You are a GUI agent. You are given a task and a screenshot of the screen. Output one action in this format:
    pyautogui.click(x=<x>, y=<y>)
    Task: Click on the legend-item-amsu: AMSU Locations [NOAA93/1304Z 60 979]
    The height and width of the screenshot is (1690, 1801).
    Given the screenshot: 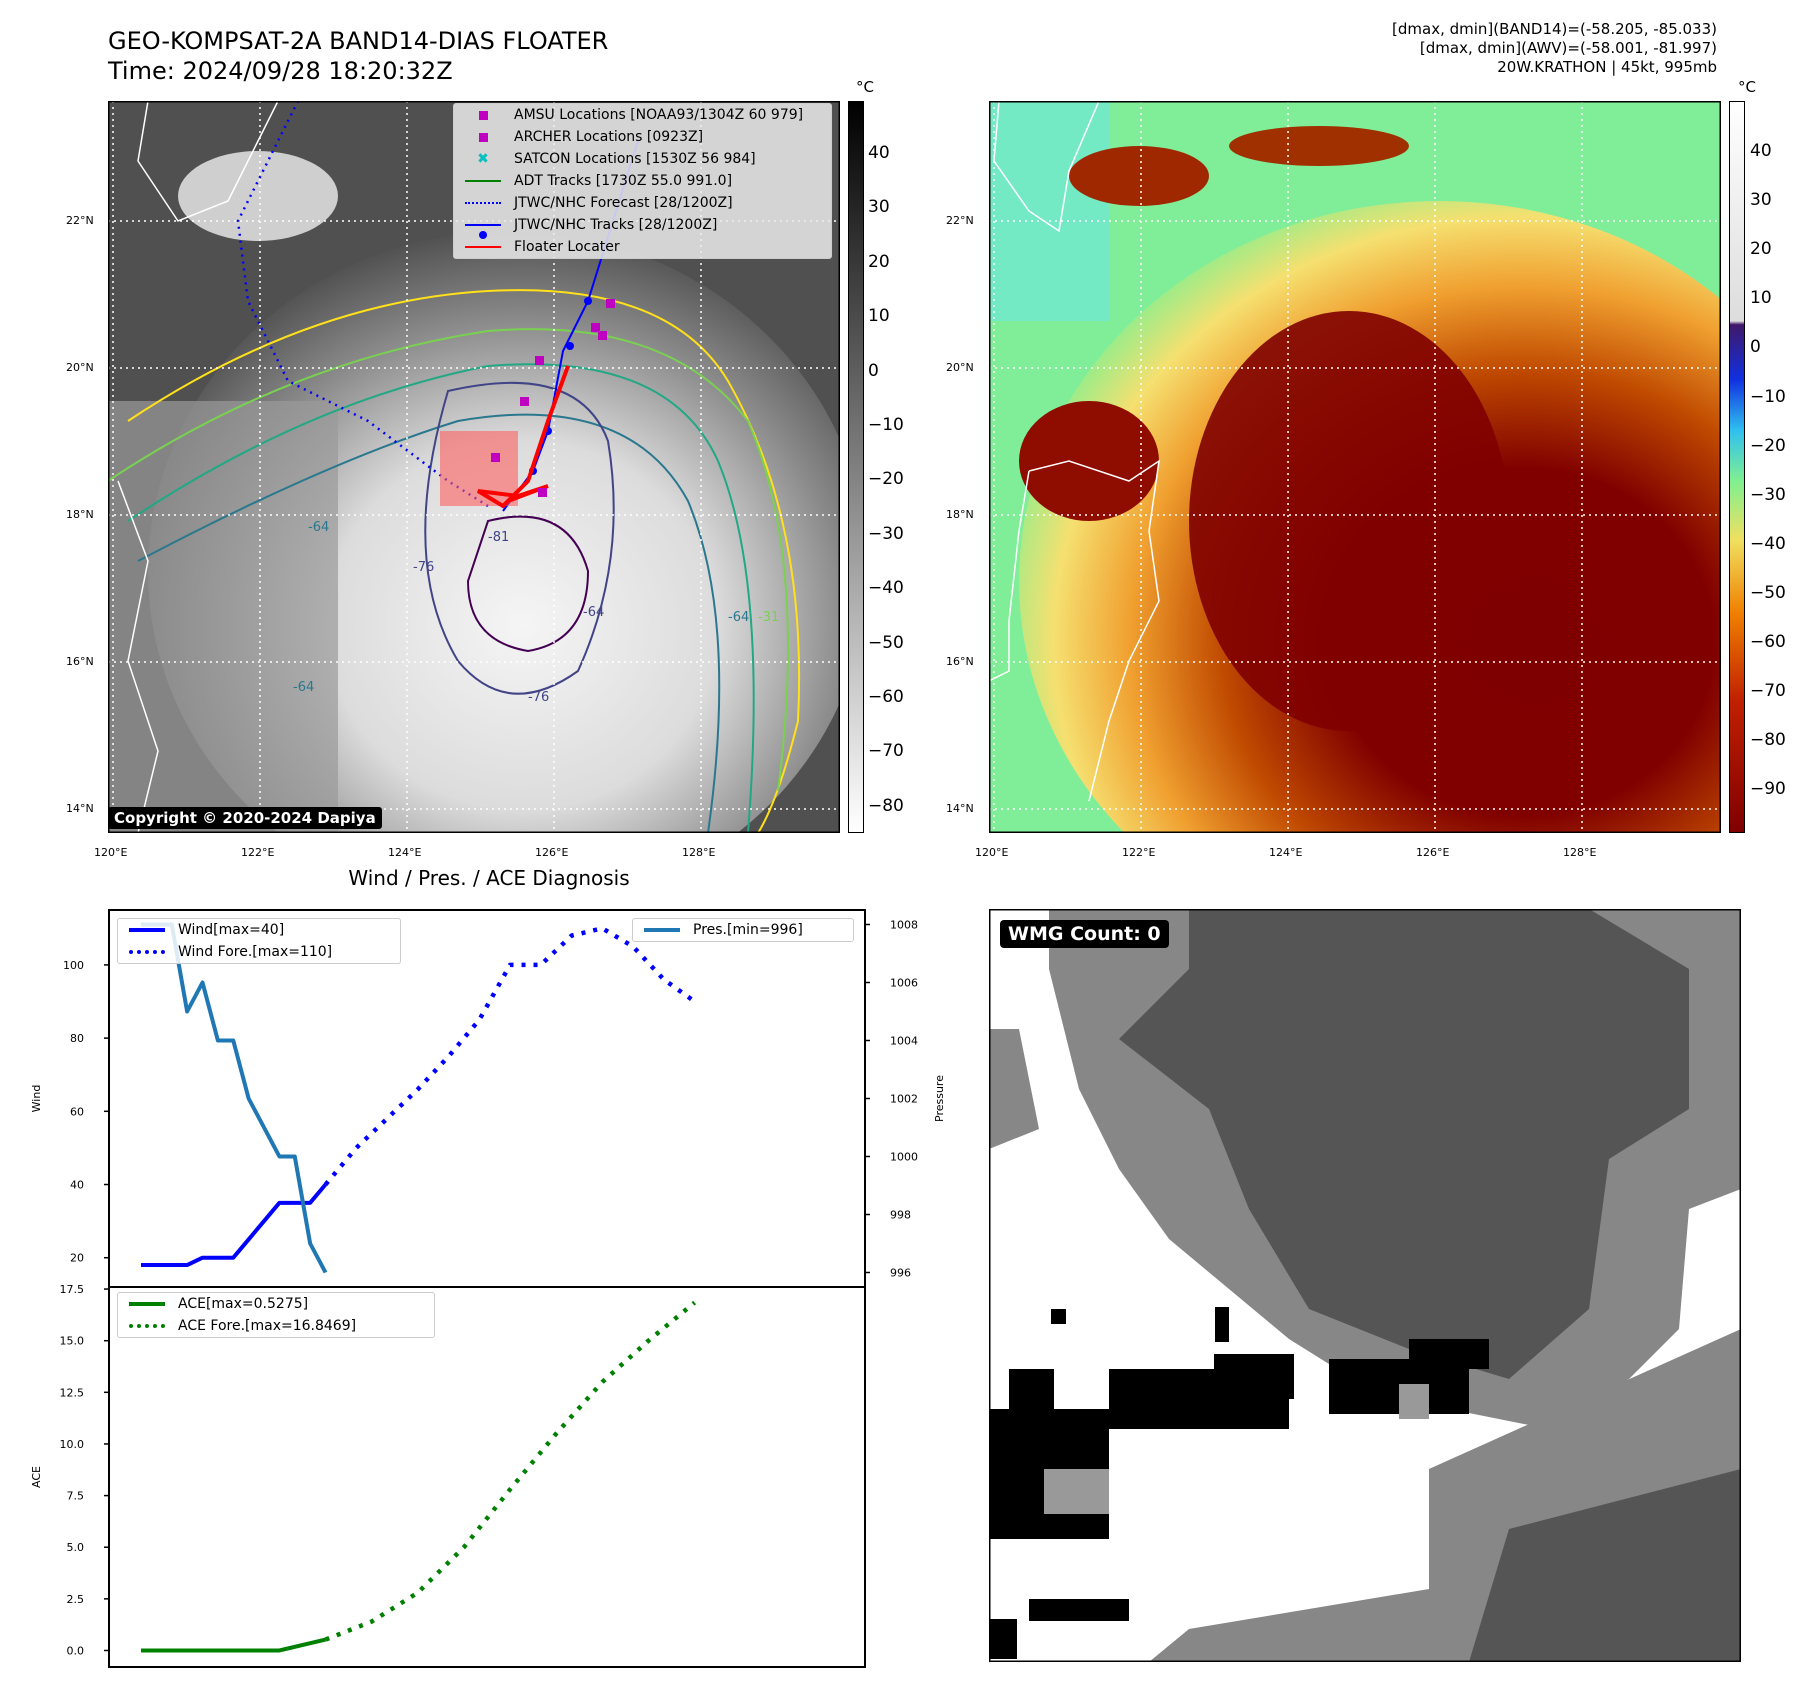 What is the action you would take?
    pyautogui.click(x=642, y=115)
    